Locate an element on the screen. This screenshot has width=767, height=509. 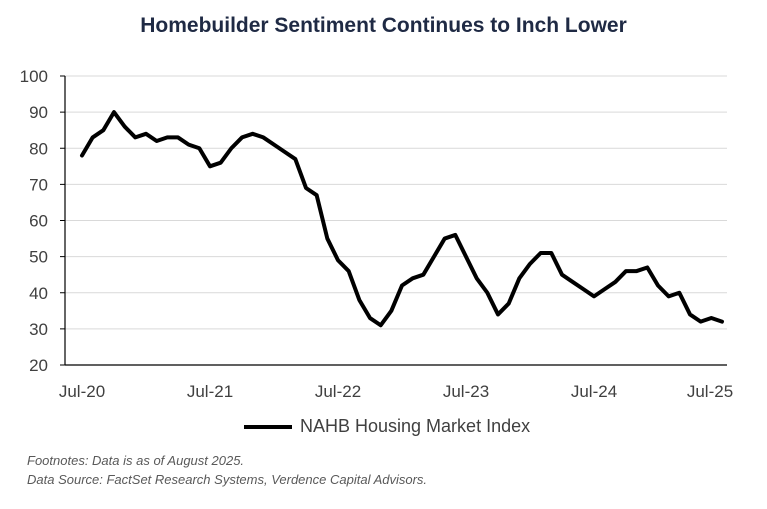
legend: NAHB Housing Market Index is located at coordinates (387, 426).